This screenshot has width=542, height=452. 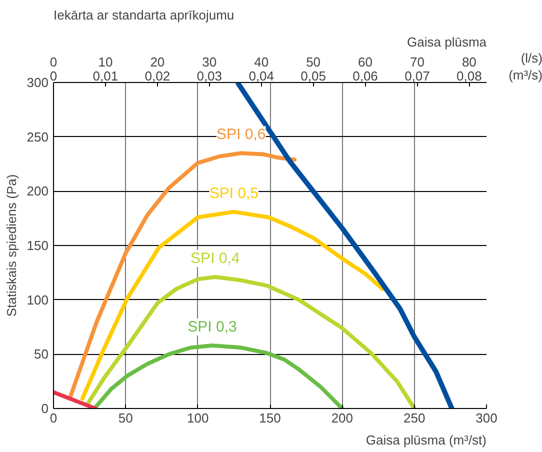 What do you see at coordinates (197, 418) in the screenshot?
I see `x-tick-label: 100` at bounding box center [197, 418].